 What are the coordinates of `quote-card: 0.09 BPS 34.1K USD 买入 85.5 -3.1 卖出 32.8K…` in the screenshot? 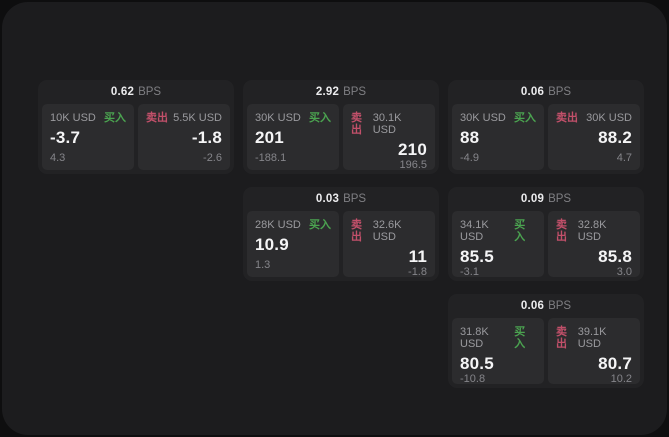 It's located at (546, 234).